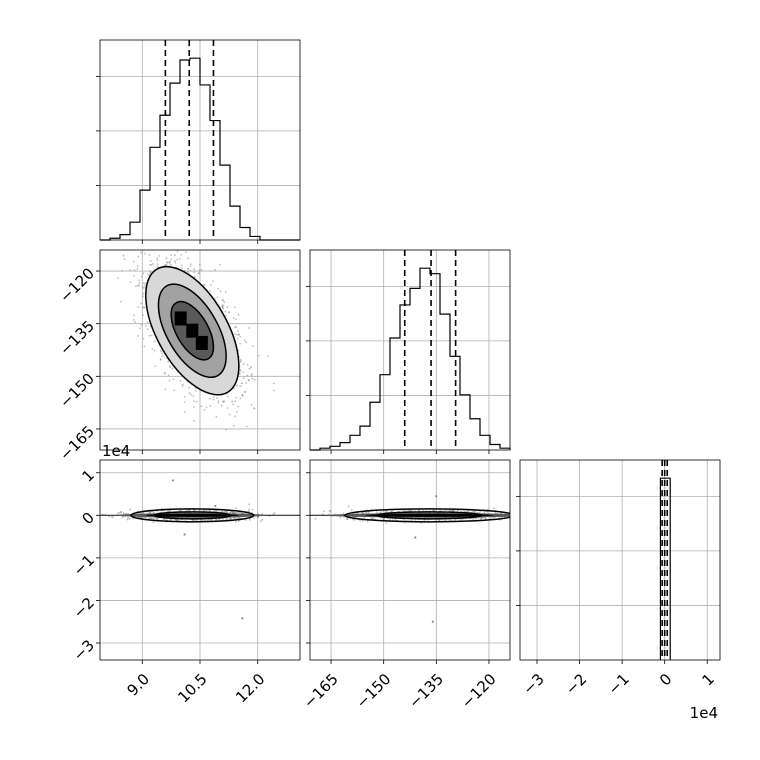  I want to click on outlier-point, so click(173, 480).